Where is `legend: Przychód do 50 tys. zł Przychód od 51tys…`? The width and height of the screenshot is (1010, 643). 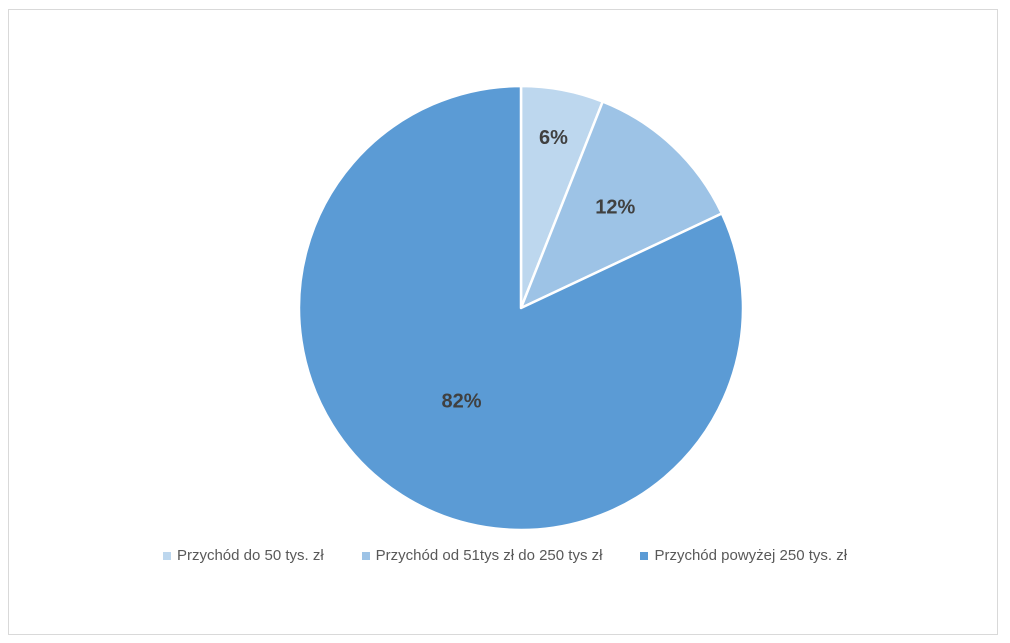
legend: Przychód do 50 tys. zł Przychód od 51tys… is located at coordinates (505, 555).